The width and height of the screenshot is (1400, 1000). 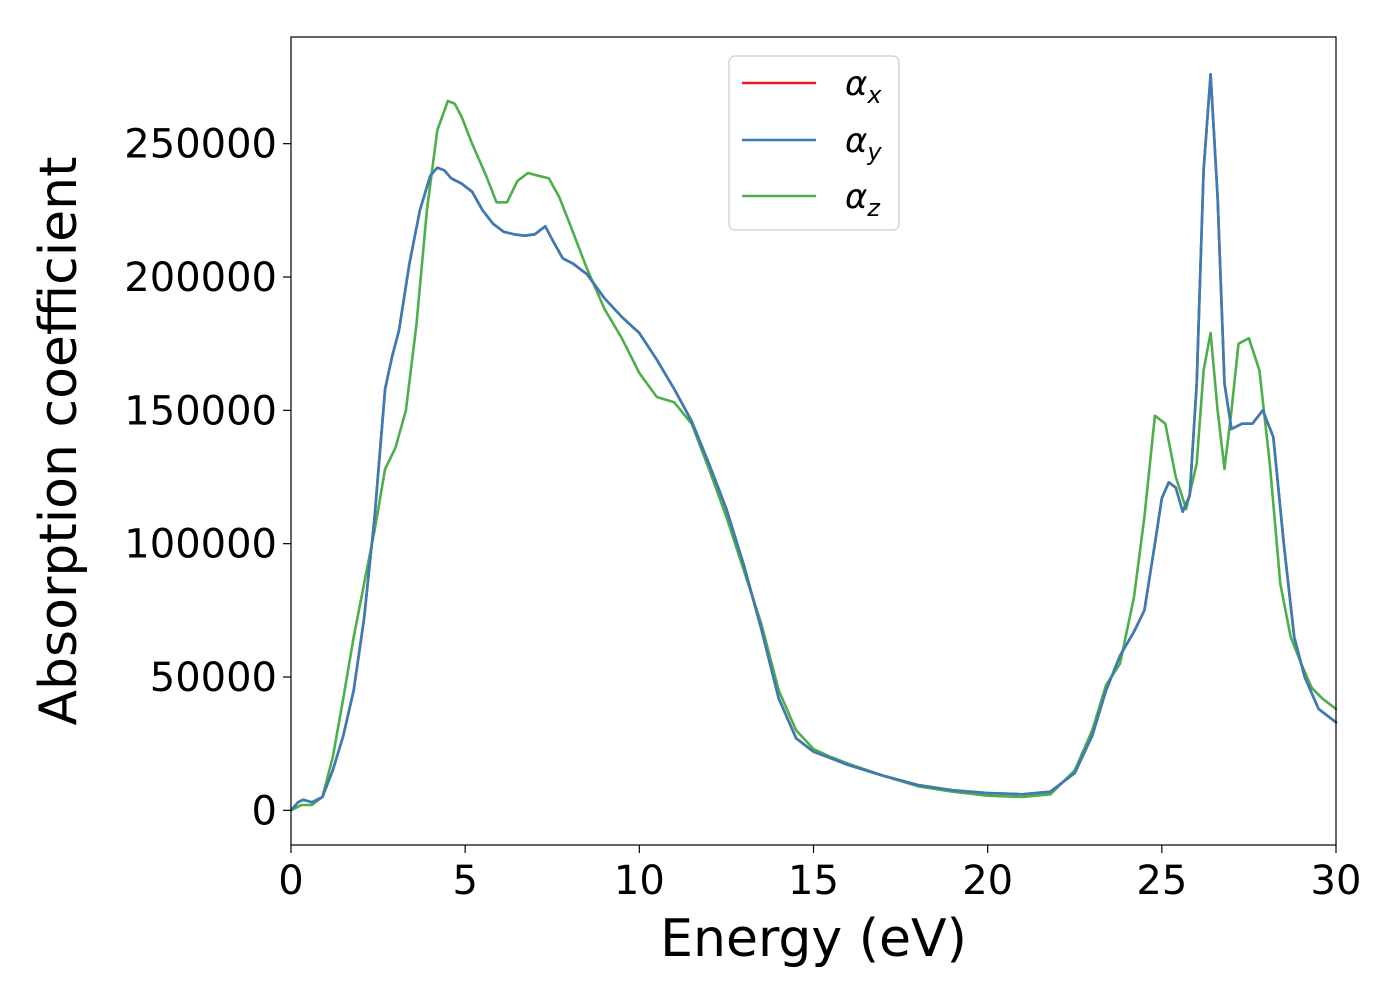 What do you see at coordinates (1336, 881) in the screenshot?
I see `x-tick-label: 30` at bounding box center [1336, 881].